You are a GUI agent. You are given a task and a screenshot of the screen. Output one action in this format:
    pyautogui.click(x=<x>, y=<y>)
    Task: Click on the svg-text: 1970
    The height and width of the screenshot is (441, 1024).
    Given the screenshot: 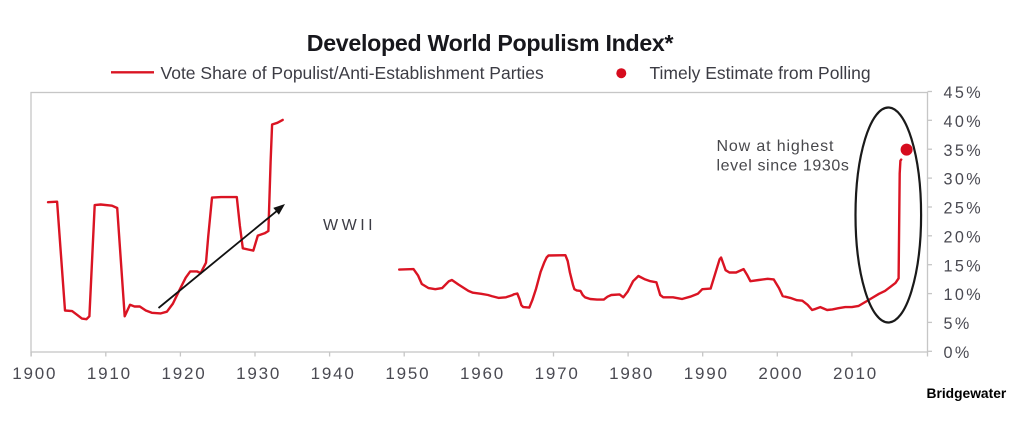 What is the action you would take?
    pyautogui.click(x=557, y=373)
    